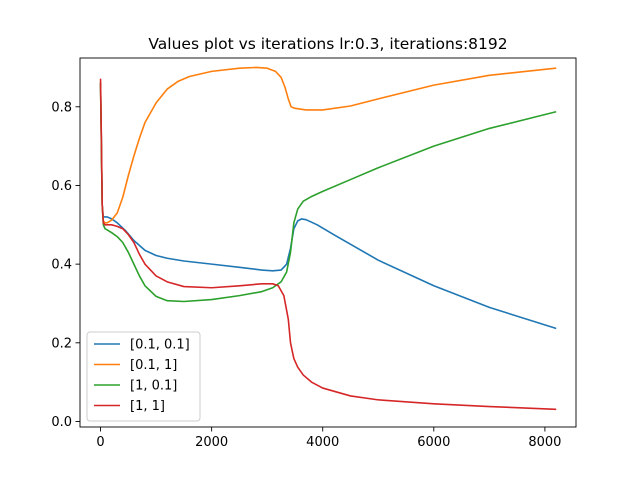  Describe the element at coordinates (544, 442) in the screenshot. I see `x-tick-label: 8000` at that location.